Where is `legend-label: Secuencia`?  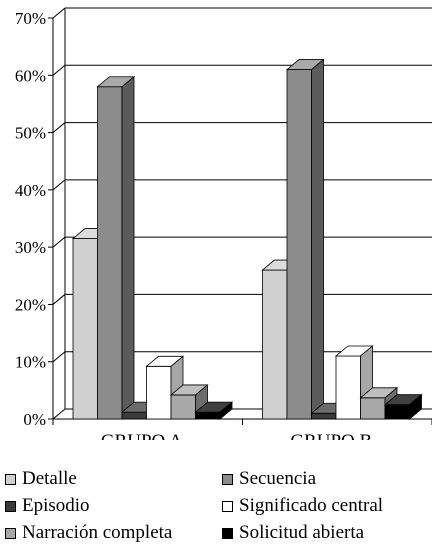 legend-label: Secuencia is located at coordinates (278, 478).